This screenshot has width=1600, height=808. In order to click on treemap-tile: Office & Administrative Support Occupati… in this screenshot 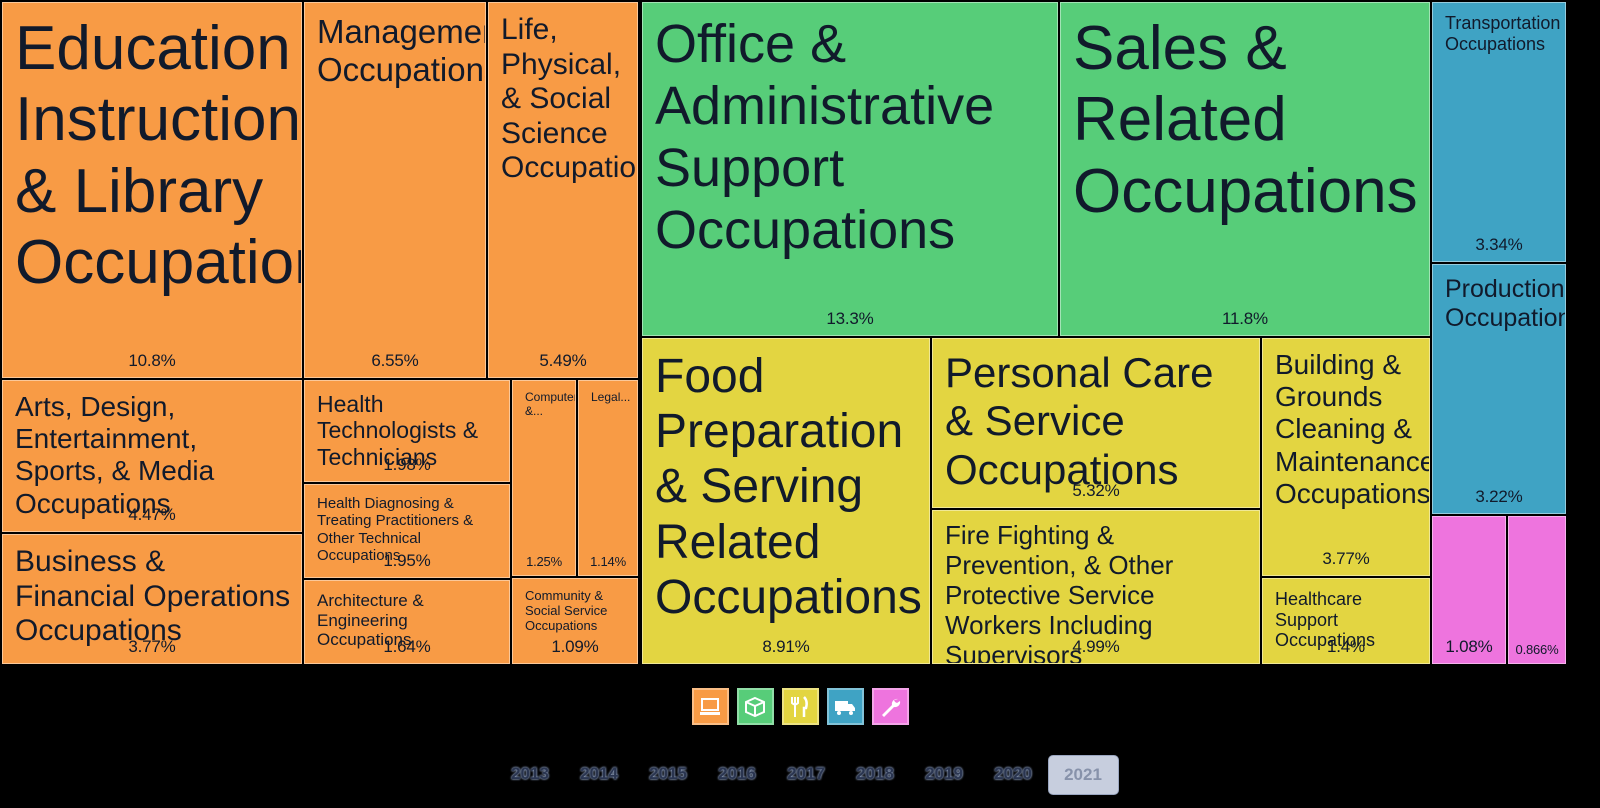, I will do `click(850, 169)`.